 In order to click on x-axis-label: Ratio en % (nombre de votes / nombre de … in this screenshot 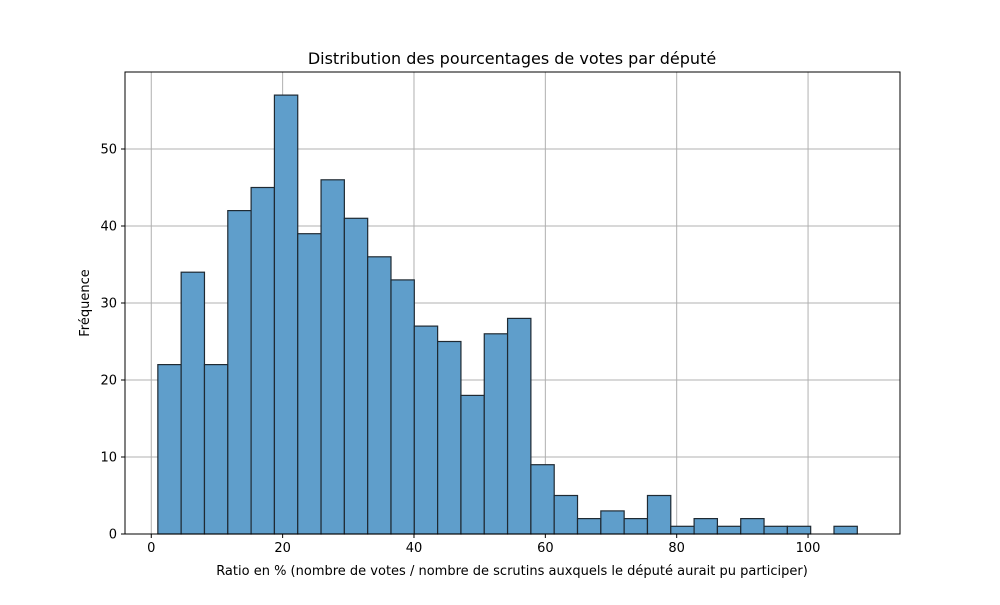, I will do `click(512, 571)`.